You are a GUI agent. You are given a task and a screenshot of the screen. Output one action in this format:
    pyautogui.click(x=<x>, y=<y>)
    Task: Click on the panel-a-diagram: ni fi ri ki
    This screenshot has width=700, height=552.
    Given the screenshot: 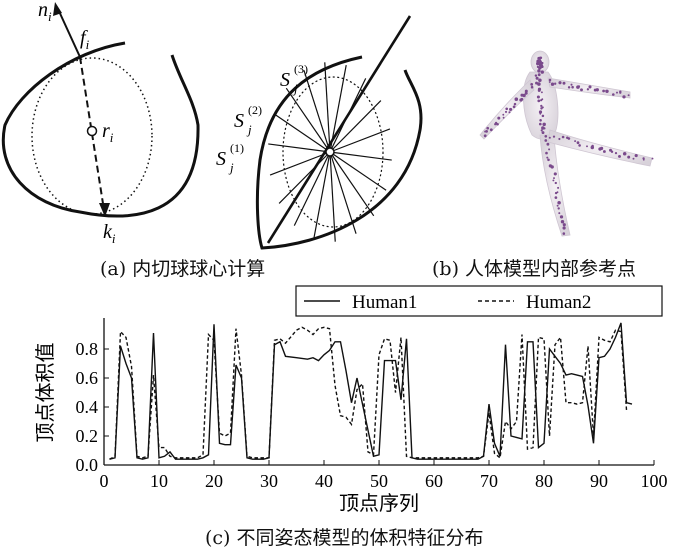 What is the action you would take?
    pyautogui.click(x=100, y=123)
    